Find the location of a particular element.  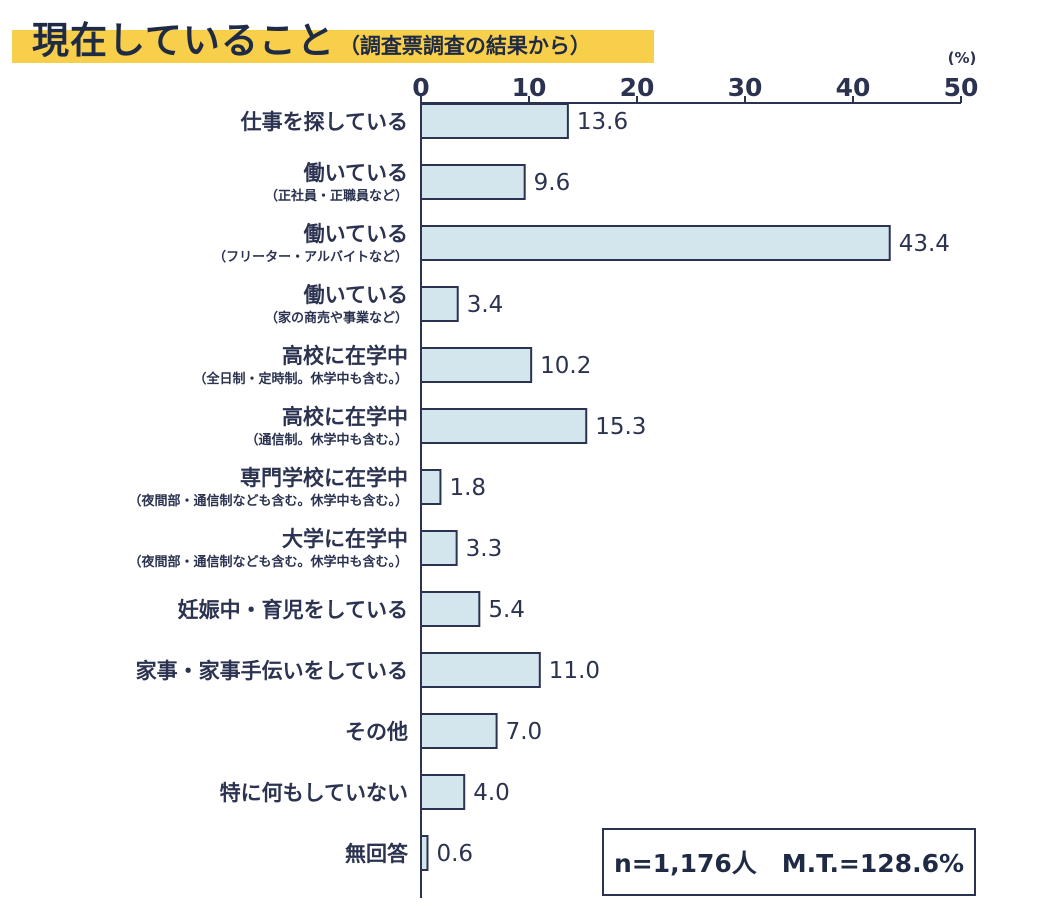

data-label: 43.4 is located at coordinates (924, 244).